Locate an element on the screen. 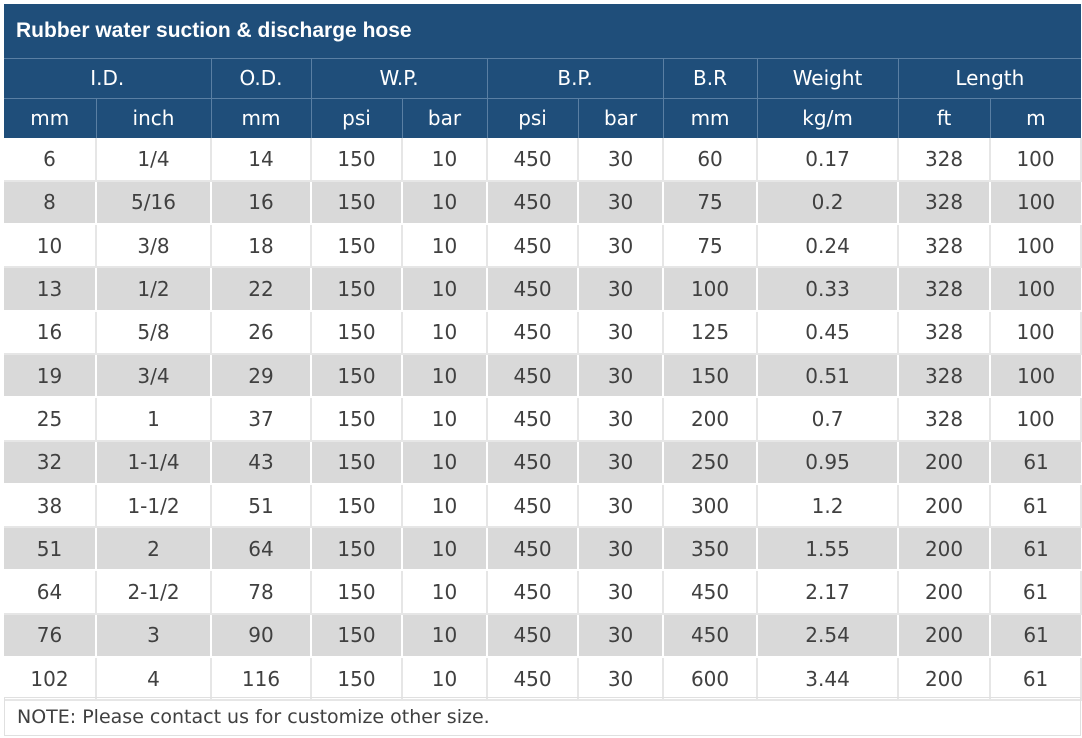  table-cell: 0.51 is located at coordinates (828, 376).